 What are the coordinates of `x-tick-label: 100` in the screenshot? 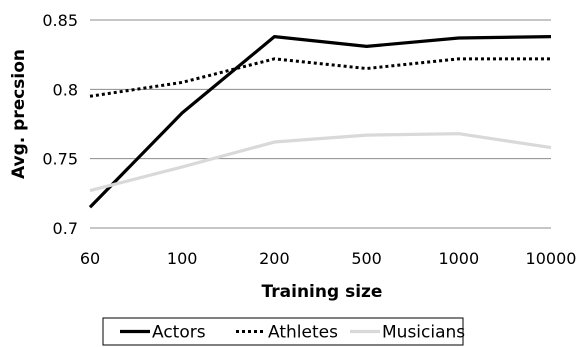 It's located at (182, 258).